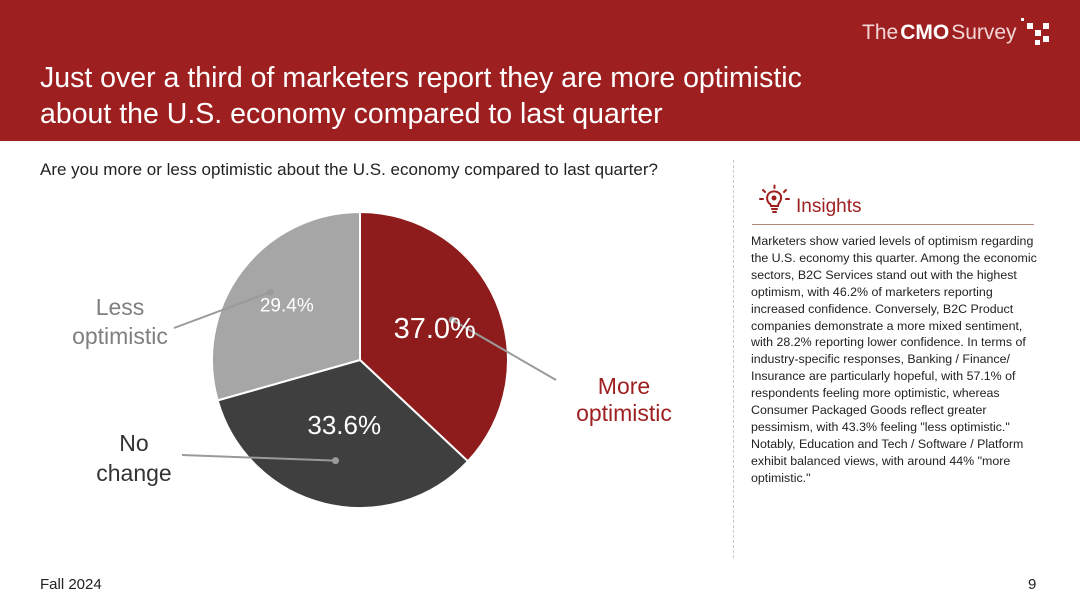 Image resolution: width=1080 pixels, height=608 pixels. I want to click on slice-value-no-change: 33.6%, so click(344, 425).